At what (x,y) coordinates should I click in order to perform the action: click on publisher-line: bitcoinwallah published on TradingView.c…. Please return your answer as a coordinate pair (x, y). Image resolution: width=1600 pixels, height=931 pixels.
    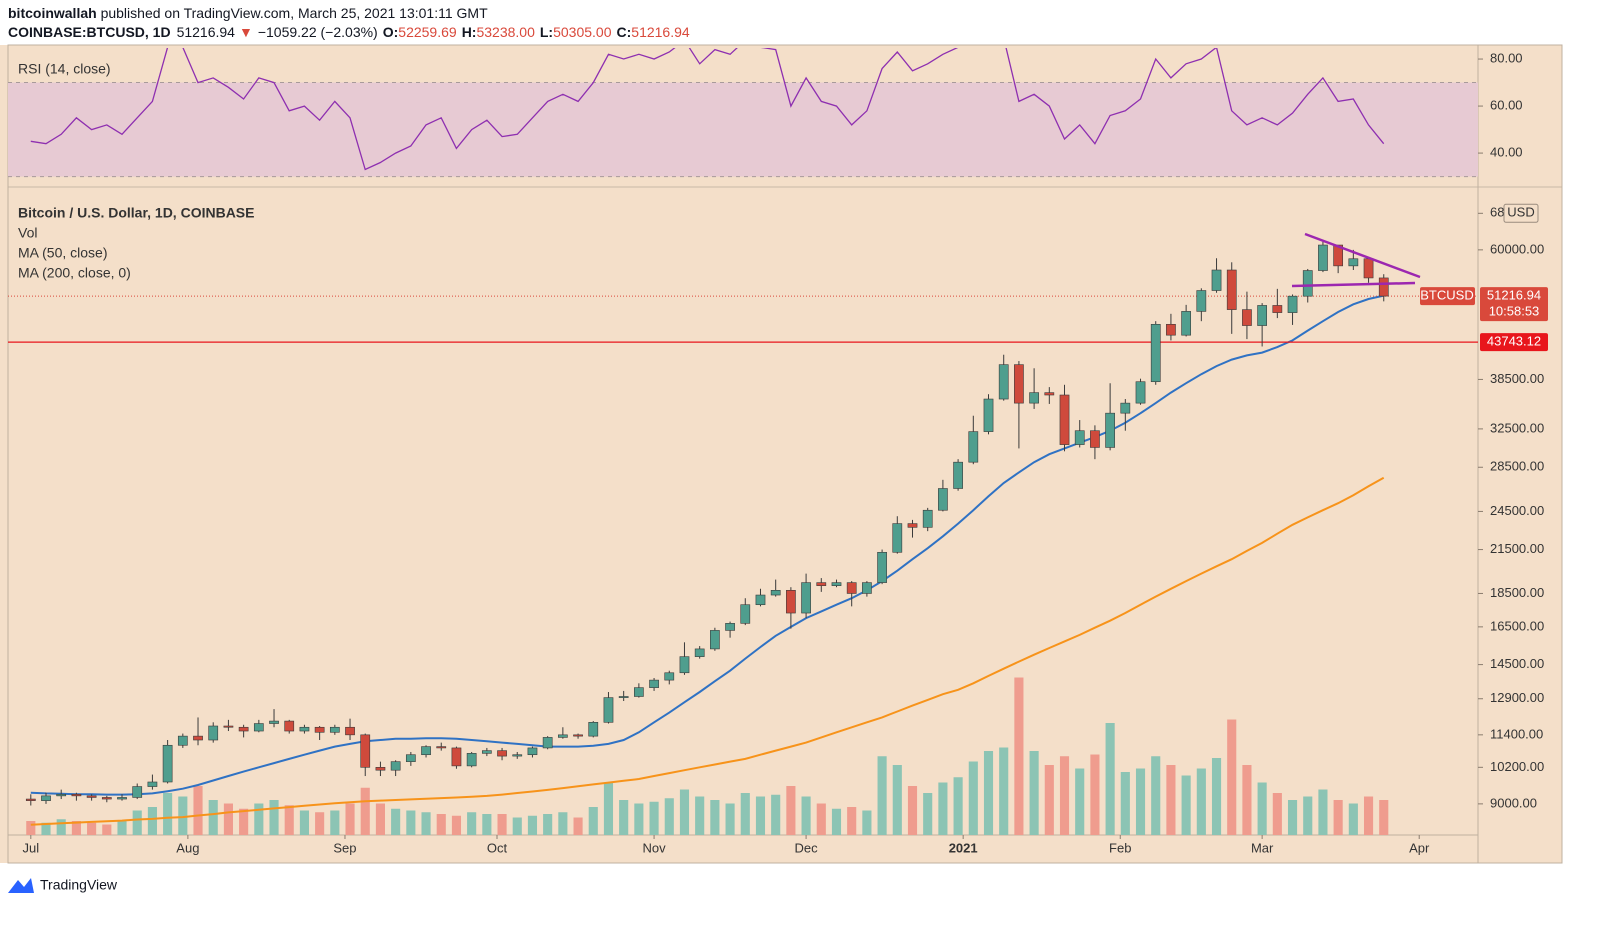
    Looking at the image, I should click on (248, 13).